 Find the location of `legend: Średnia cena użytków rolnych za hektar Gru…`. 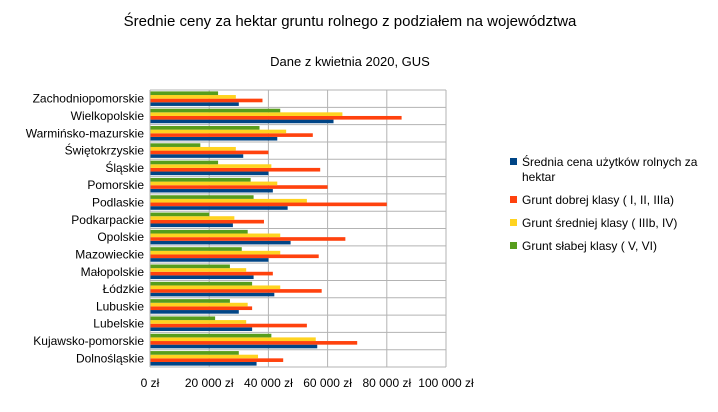

legend: Średnia cena użytków rolnych za hektar Gru… is located at coordinates (604, 203).